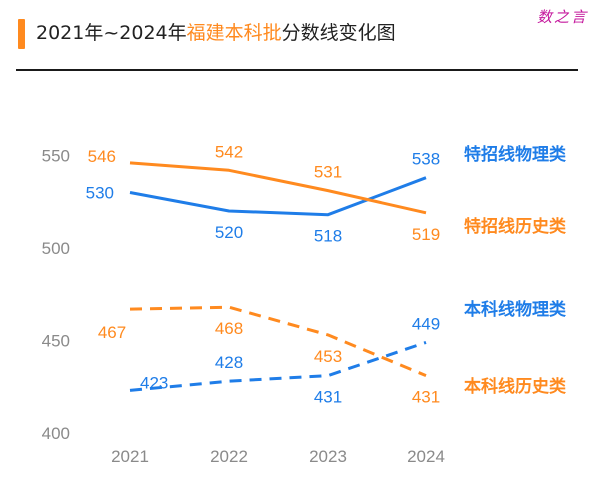  Describe the element at coordinates (229, 362) in the screenshot. I see `data-label: 428` at that location.